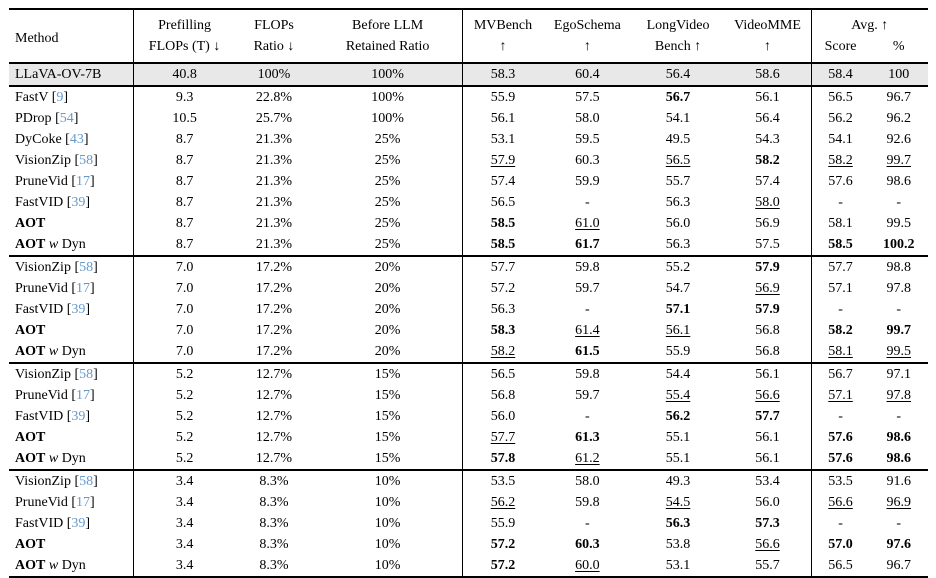  Describe the element at coordinates (274, 565) in the screenshot. I see `value-cell: 8.3%` at that location.